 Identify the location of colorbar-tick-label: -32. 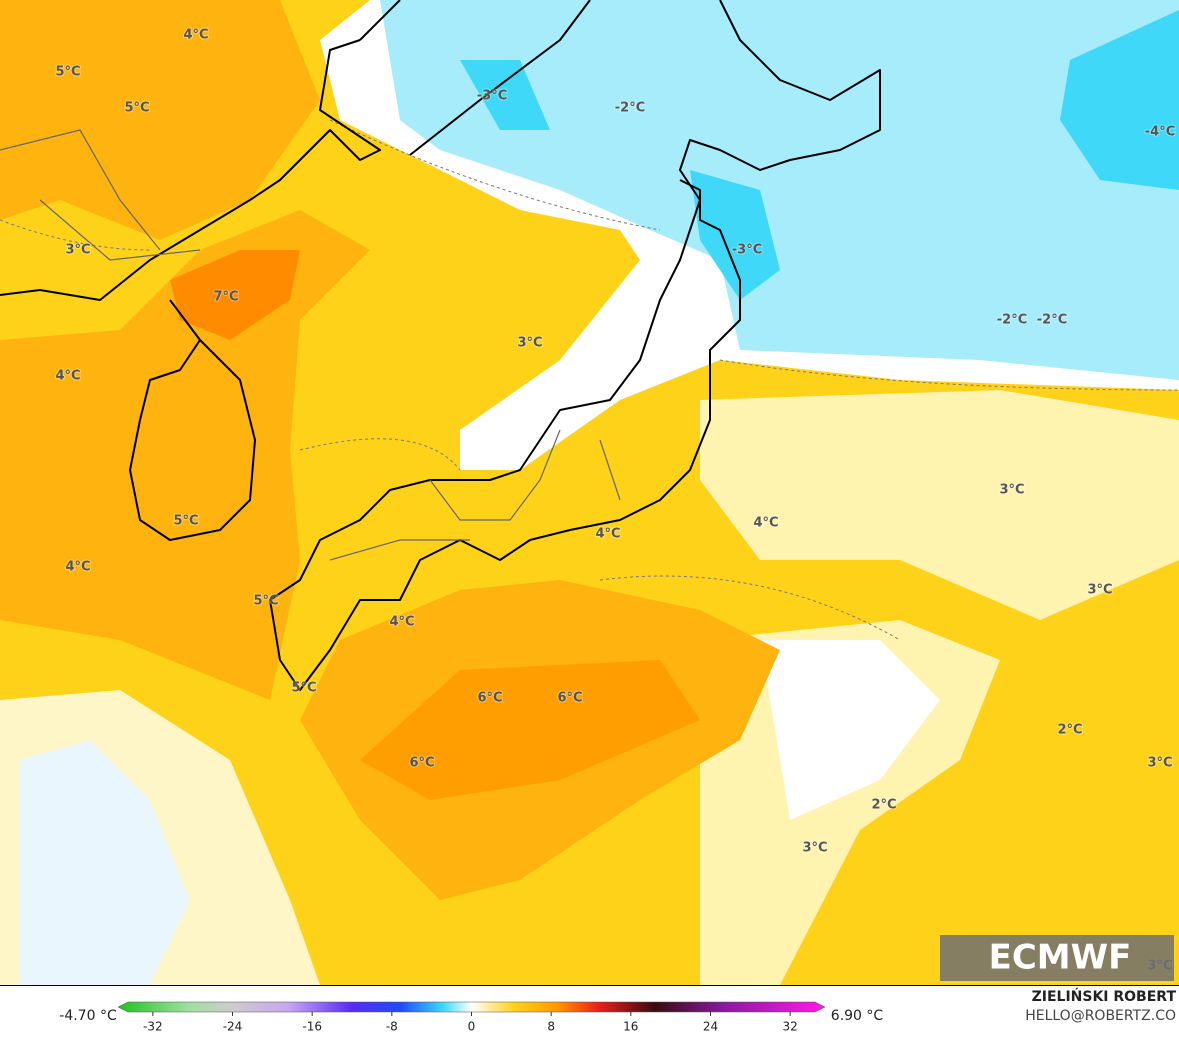
(153, 1027).